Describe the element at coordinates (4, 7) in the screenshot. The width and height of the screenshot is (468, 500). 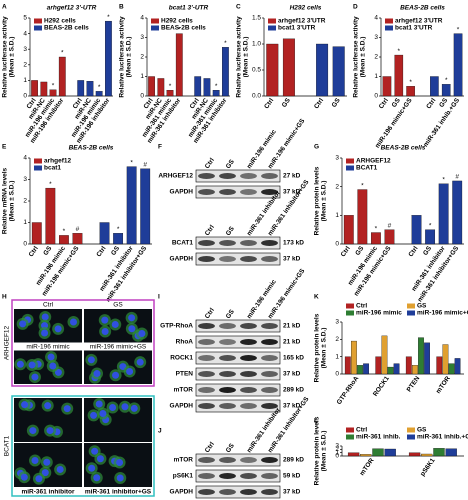
I see `panel-letter: A` at that location.